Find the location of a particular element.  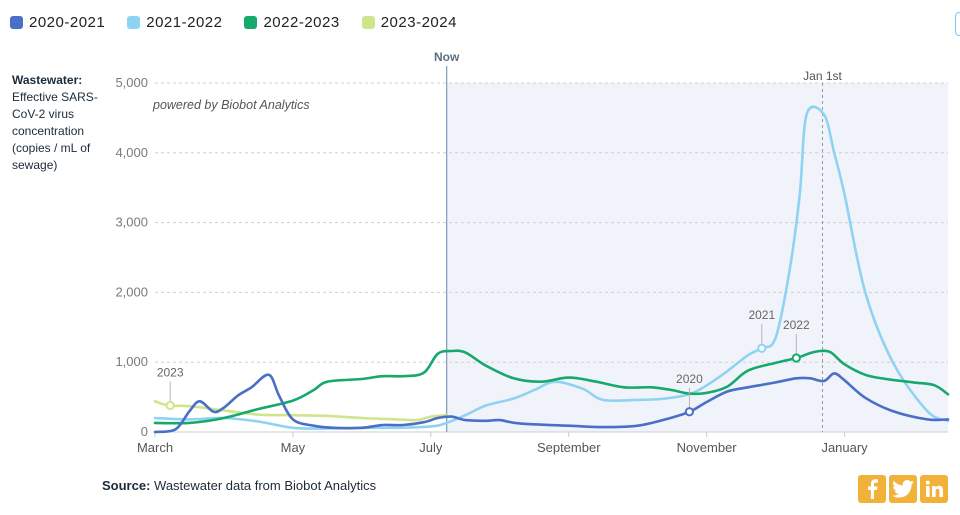

y-tick-label: 1,000 is located at coordinates (131, 361).